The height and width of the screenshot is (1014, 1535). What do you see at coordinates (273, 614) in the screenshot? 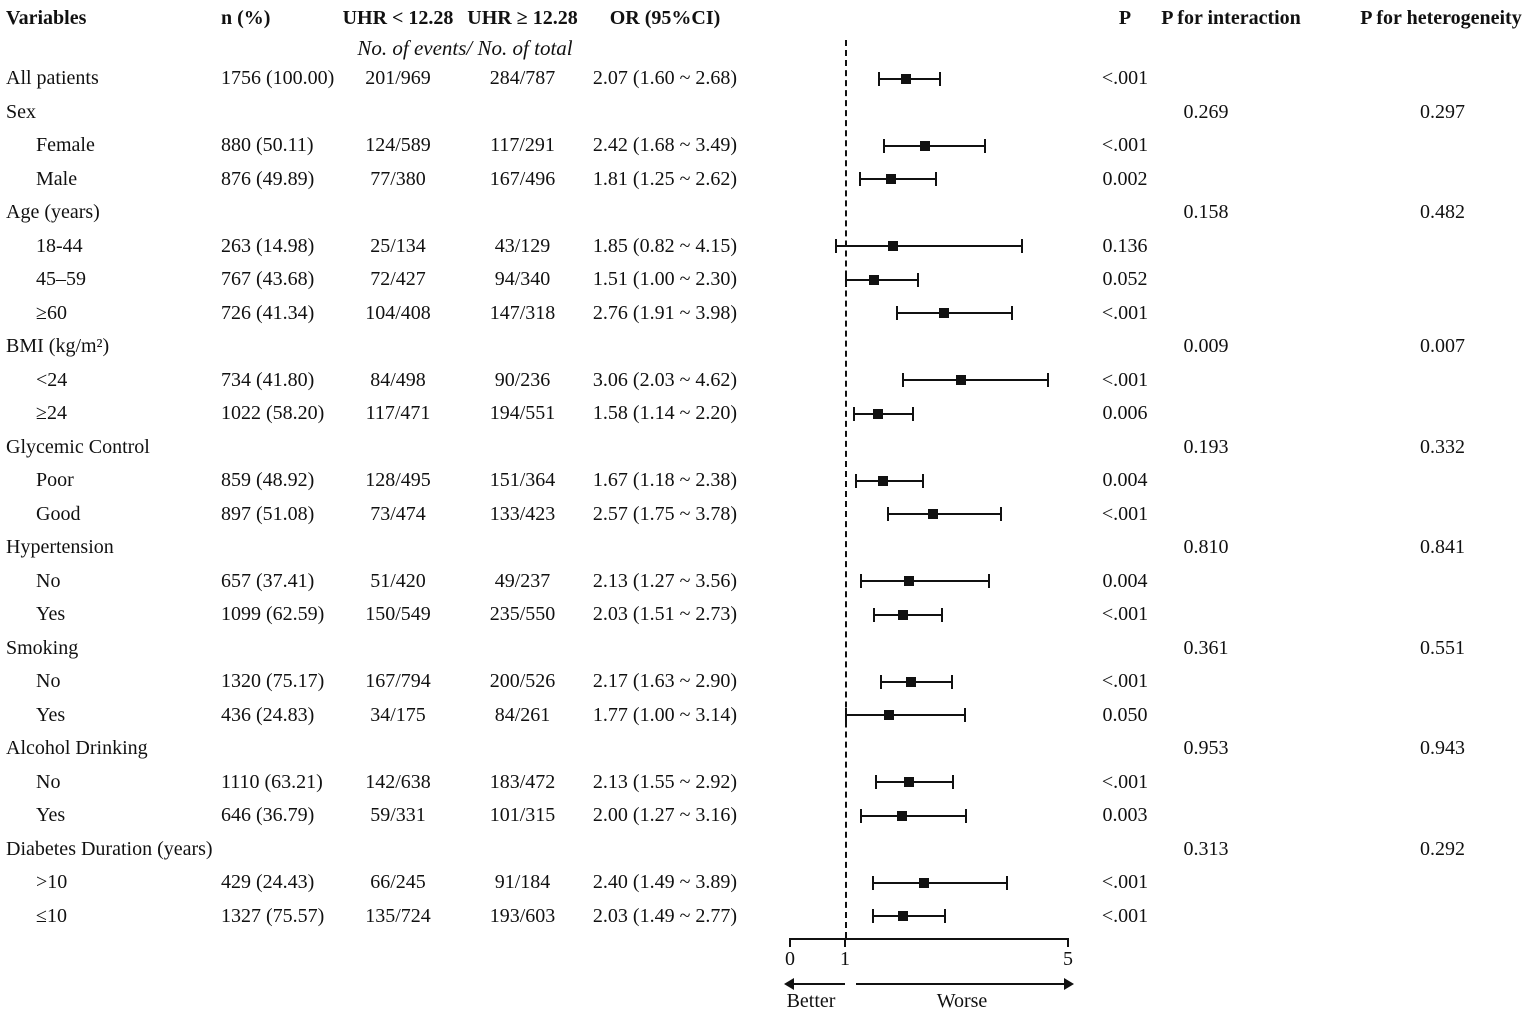
I see `n-pct-cell: 1099 (62.59)` at bounding box center [273, 614].